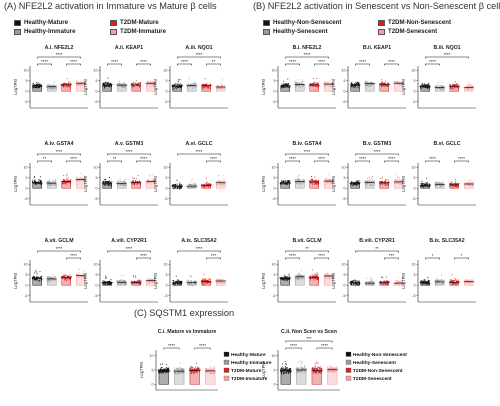  Describe the element at coordinates (446, 48) in the screenshot. I see `panel-title: B.iii. NQO1` at that location.